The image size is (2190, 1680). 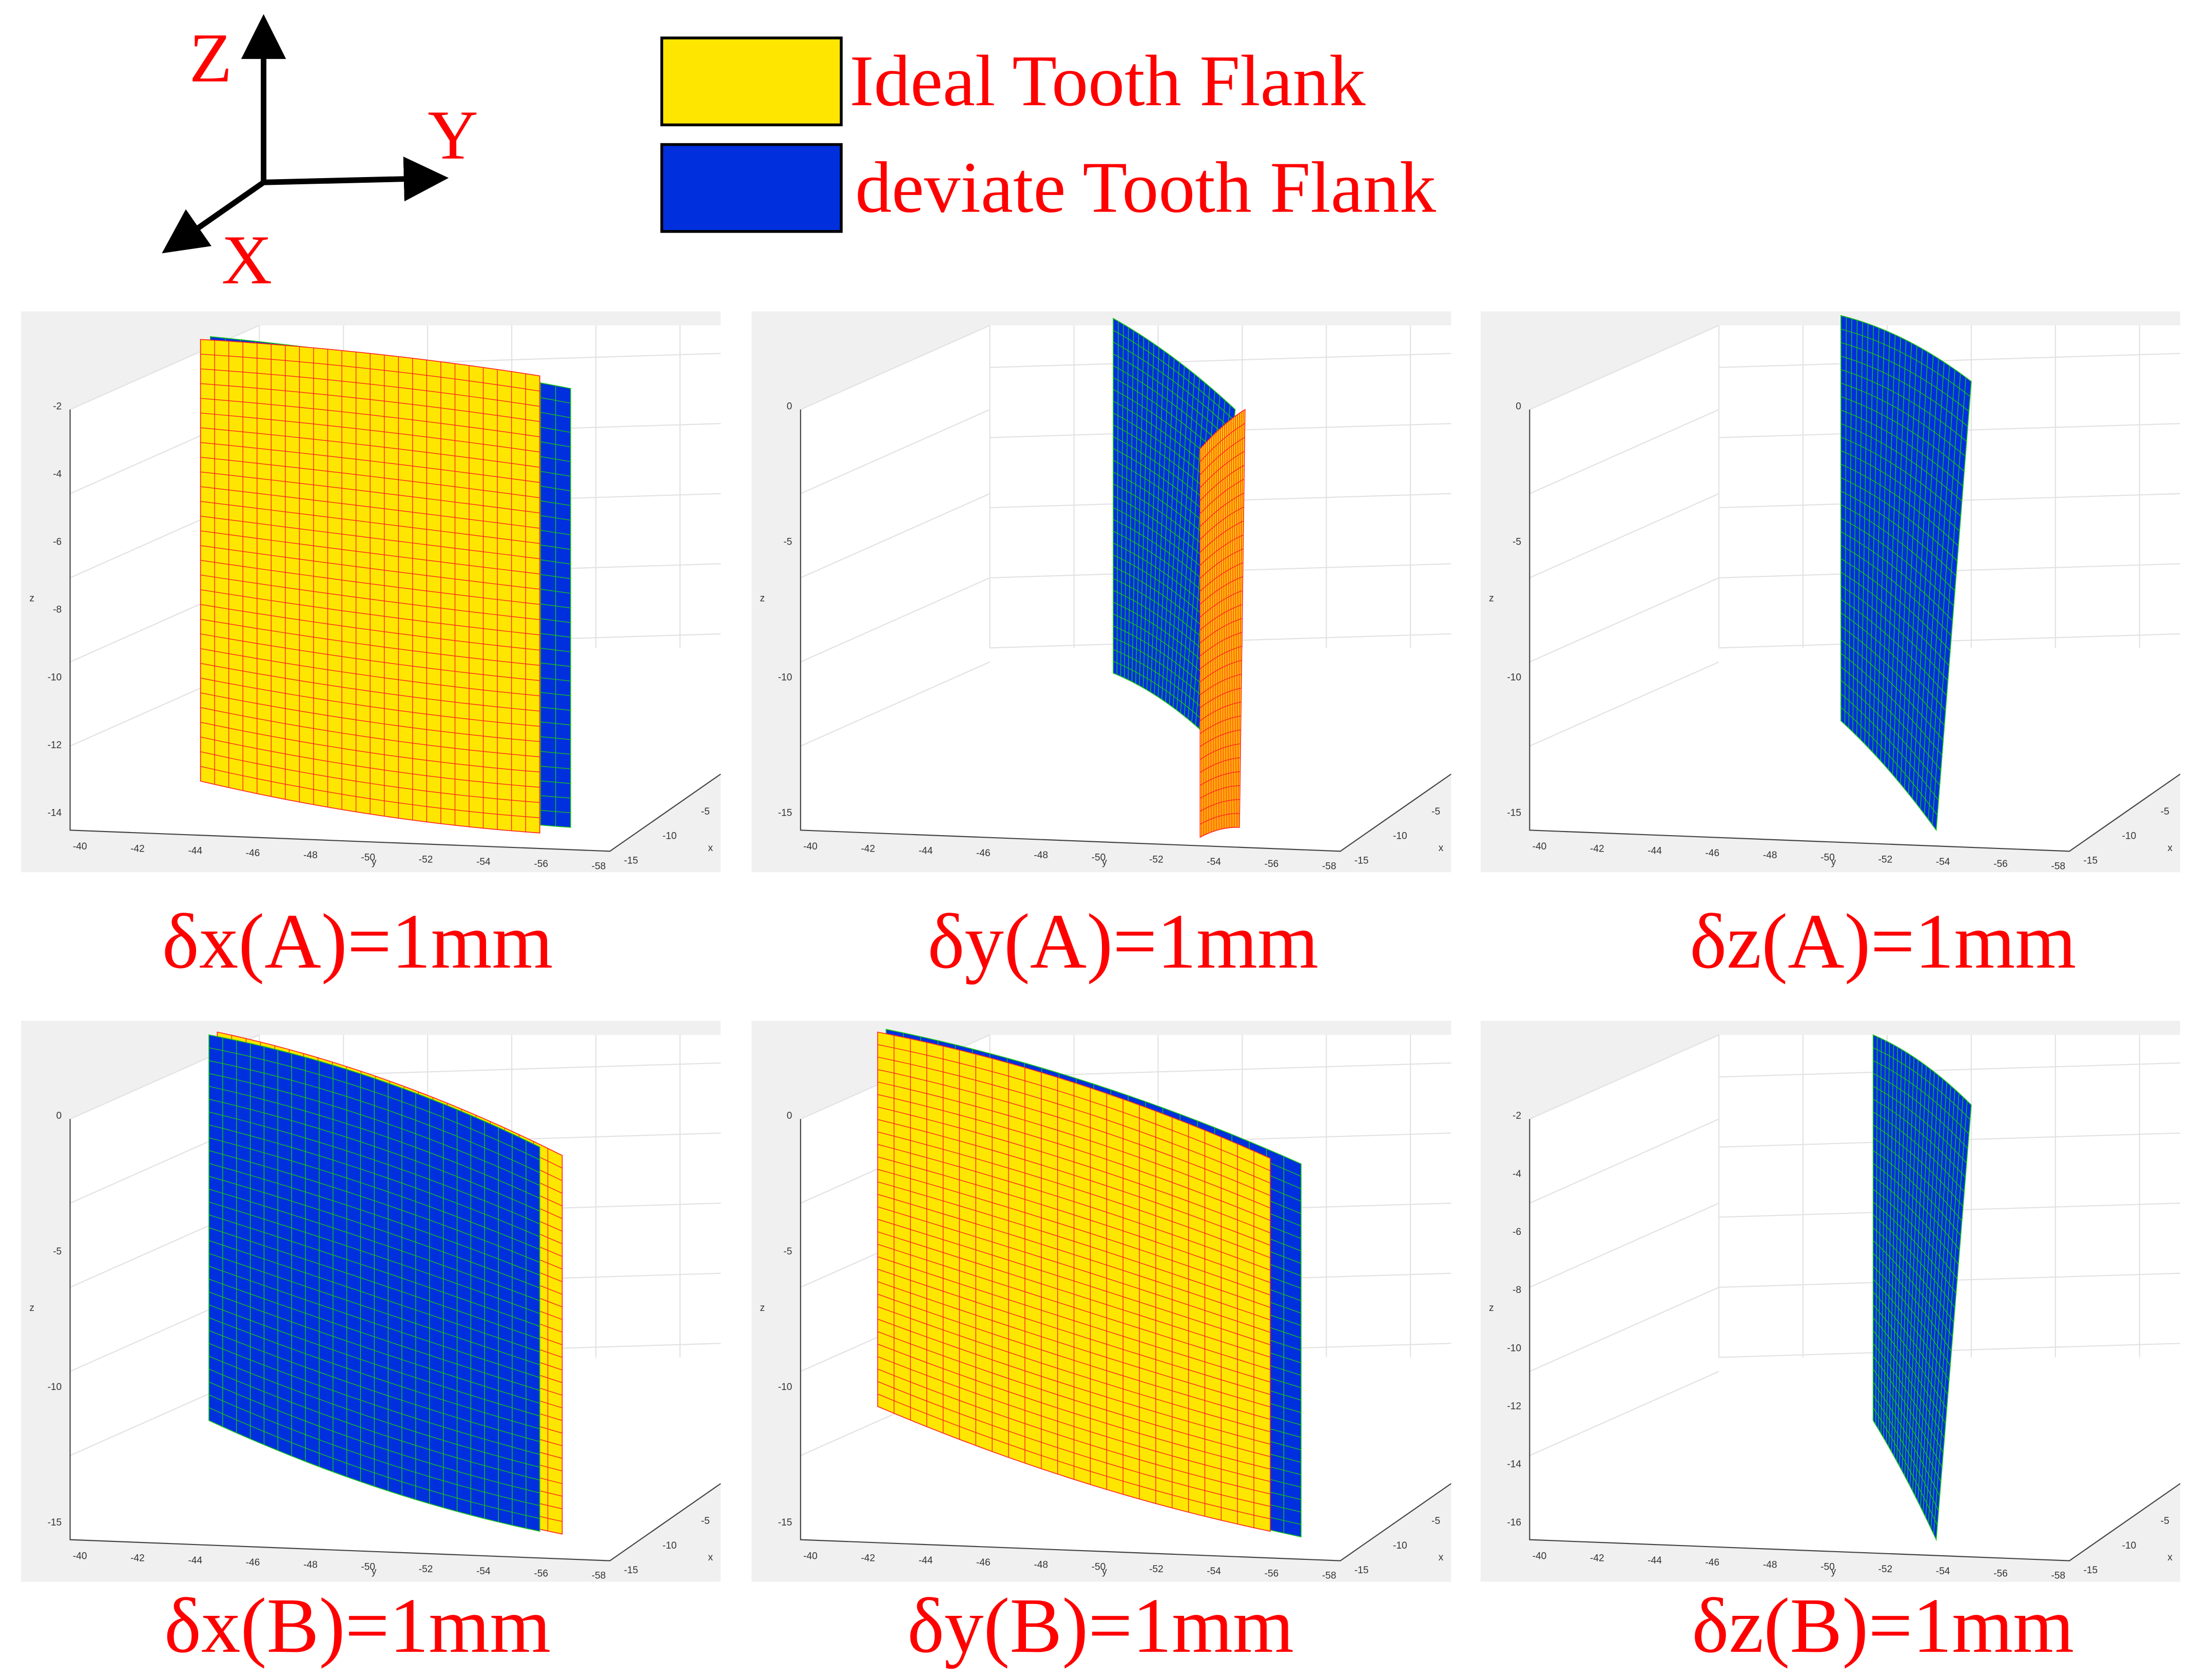 What do you see at coordinates (357, 1625) in the screenshot?
I see `panel-caption: δx(B)=1mm` at bounding box center [357, 1625].